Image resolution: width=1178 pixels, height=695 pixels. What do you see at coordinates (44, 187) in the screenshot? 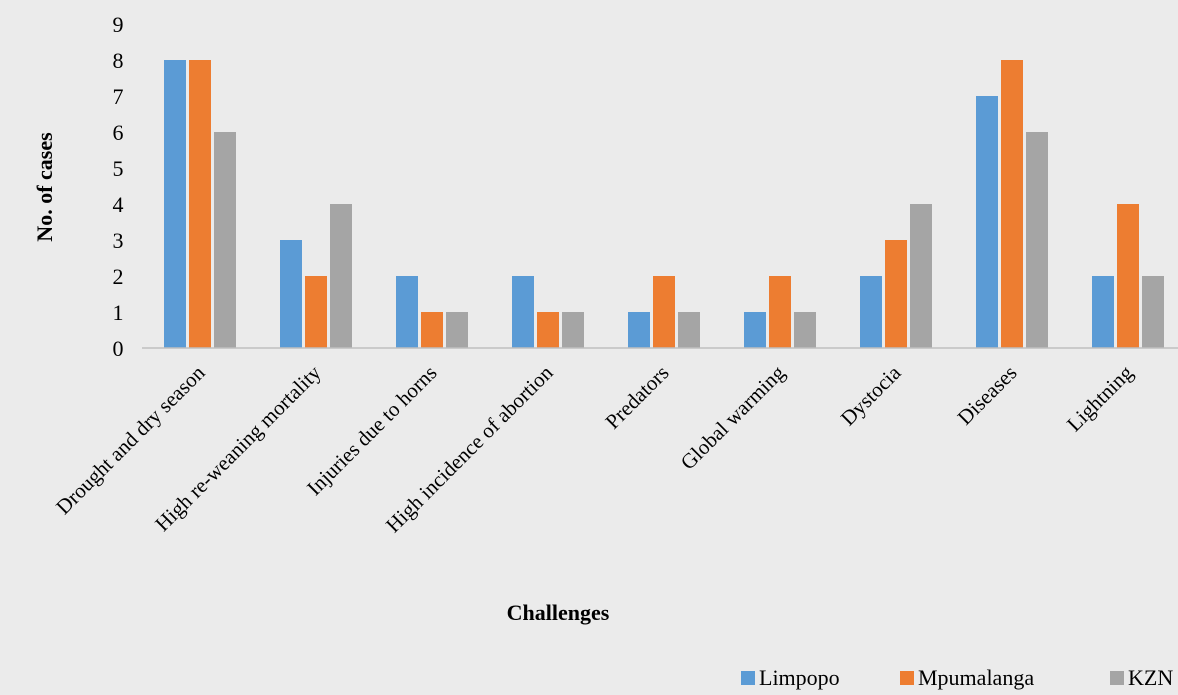
I see `y-axis-title: No. of cases` at bounding box center [44, 187].